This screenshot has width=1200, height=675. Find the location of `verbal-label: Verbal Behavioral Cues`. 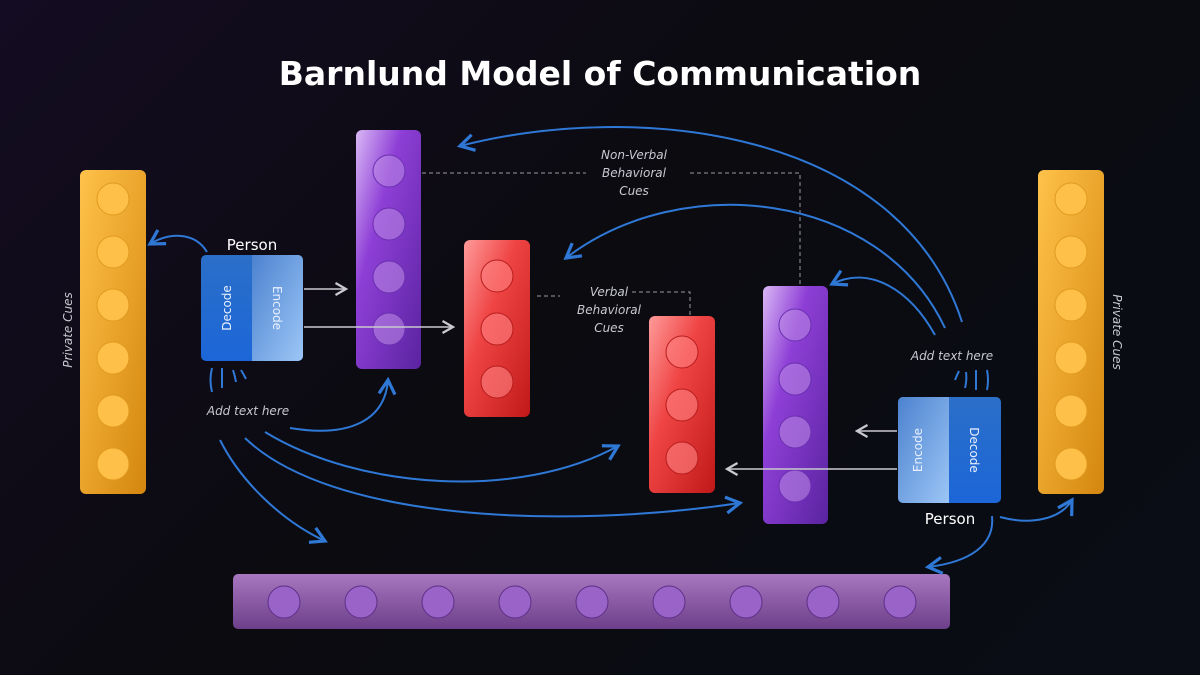

verbal-label: Verbal Behavioral Cues is located at coordinates (609, 310).